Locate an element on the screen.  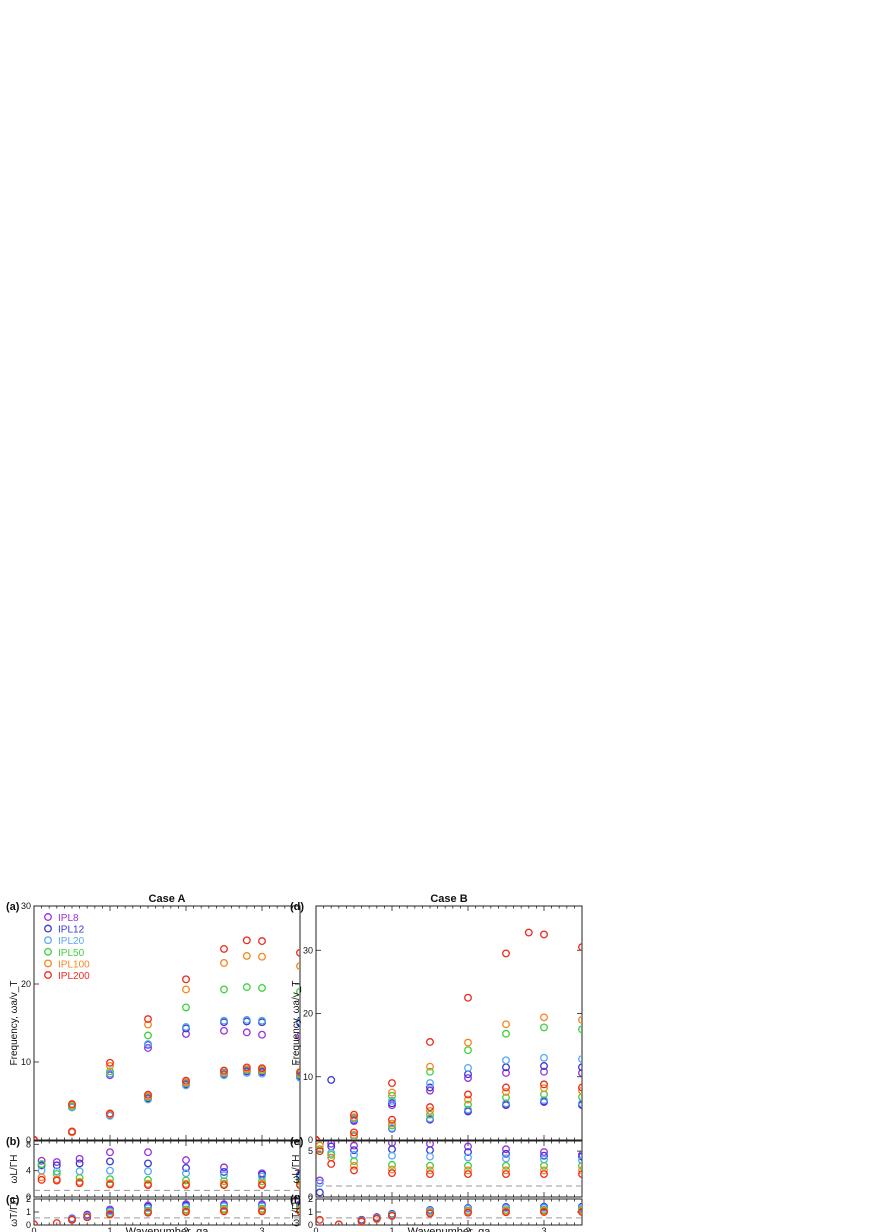
y-tick-label: 1 is located at coordinates (310, 1212).